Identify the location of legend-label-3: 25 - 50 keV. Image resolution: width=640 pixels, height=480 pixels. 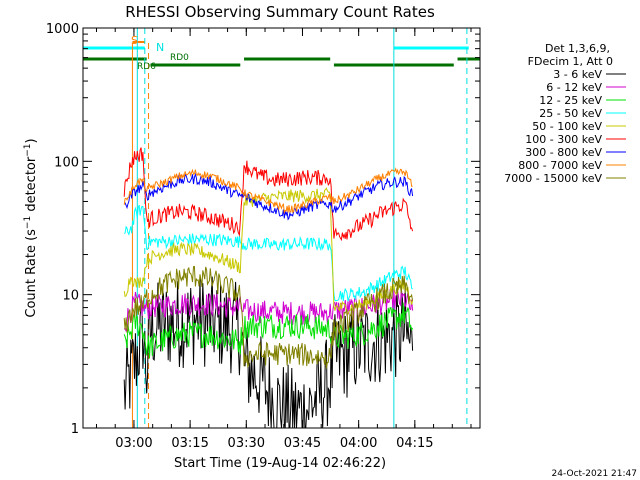
(570, 113).